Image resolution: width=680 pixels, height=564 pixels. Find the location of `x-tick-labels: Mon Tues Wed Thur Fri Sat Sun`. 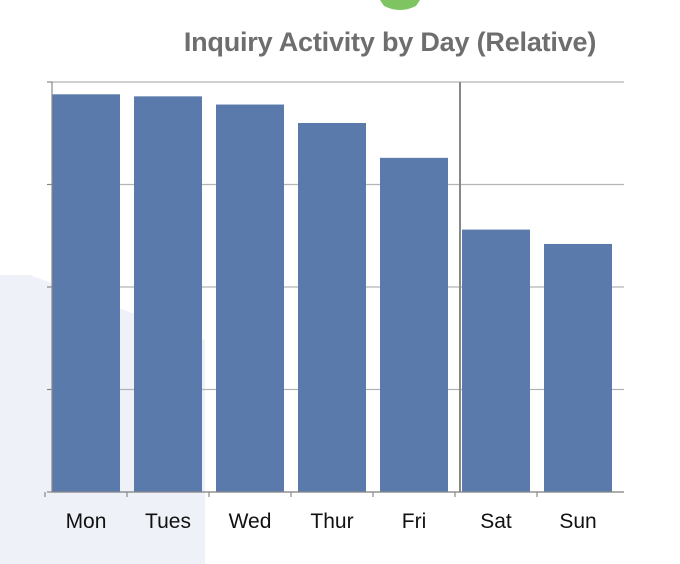

x-tick-labels: Mon Tues Wed Thur Fri Sat Sun is located at coordinates (331, 521).